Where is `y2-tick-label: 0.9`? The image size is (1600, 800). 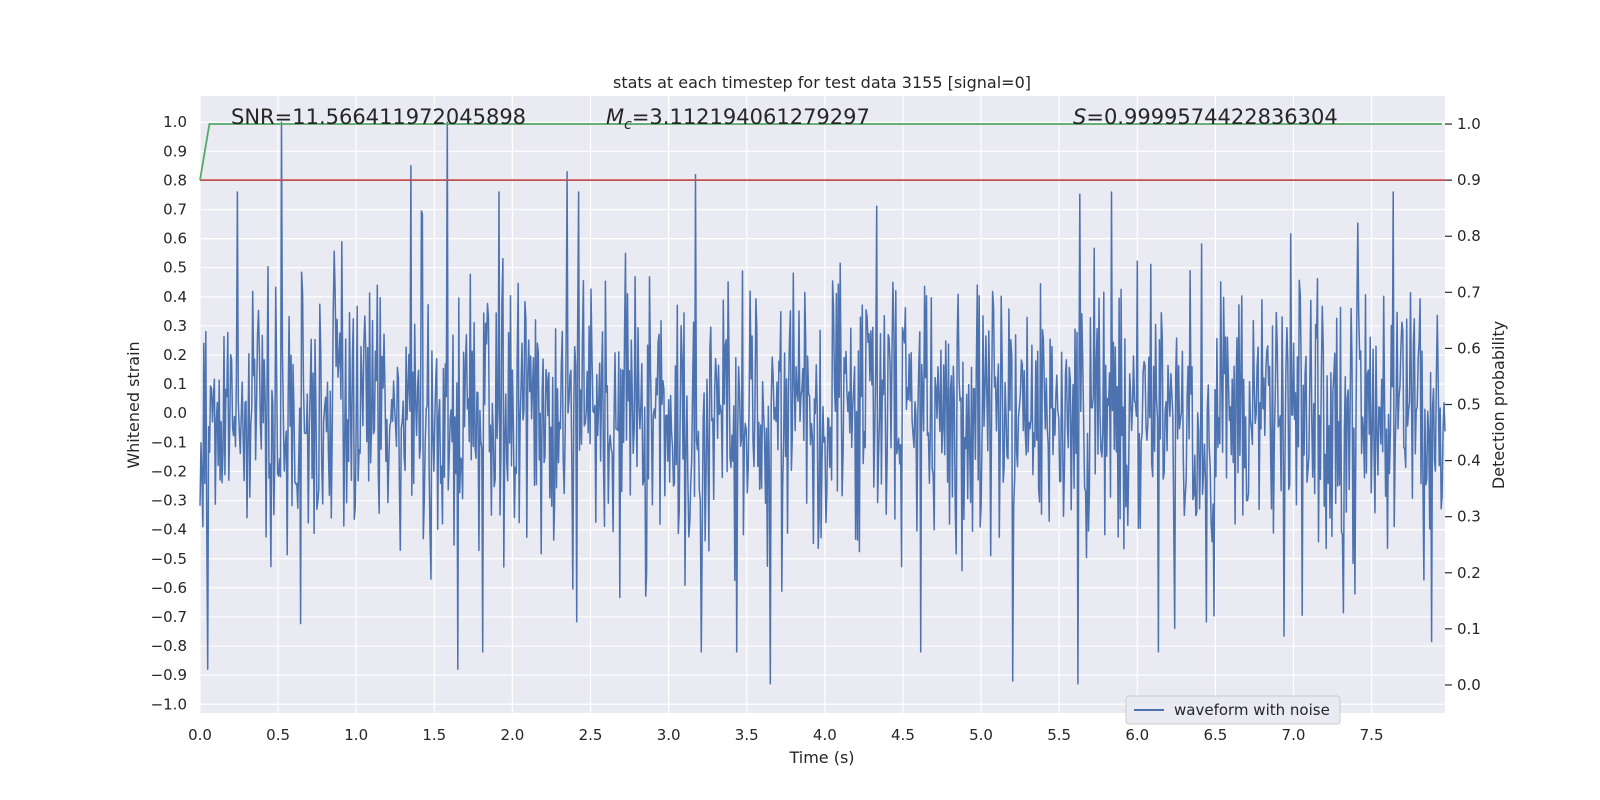
y2-tick-label: 0.9 is located at coordinates (1469, 180).